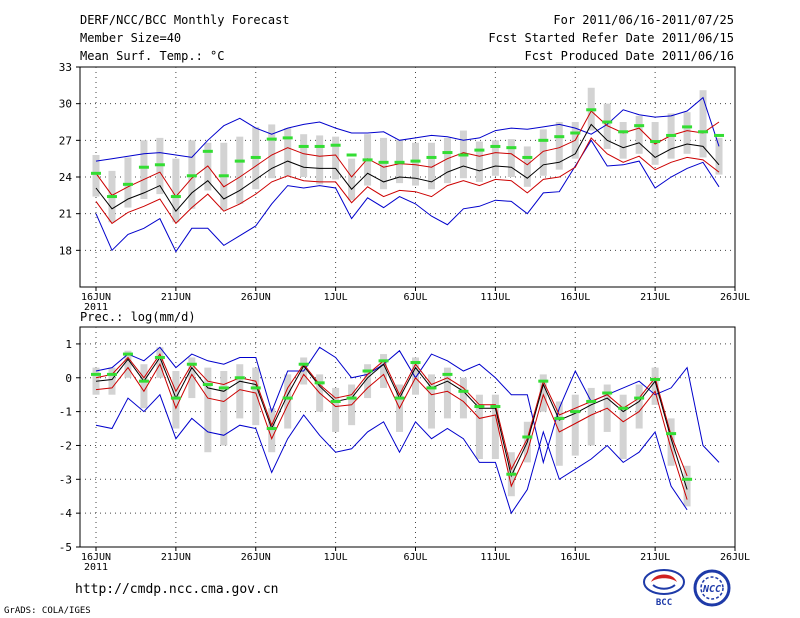  I want to click on y-tick-label: -5, so click(65, 547).